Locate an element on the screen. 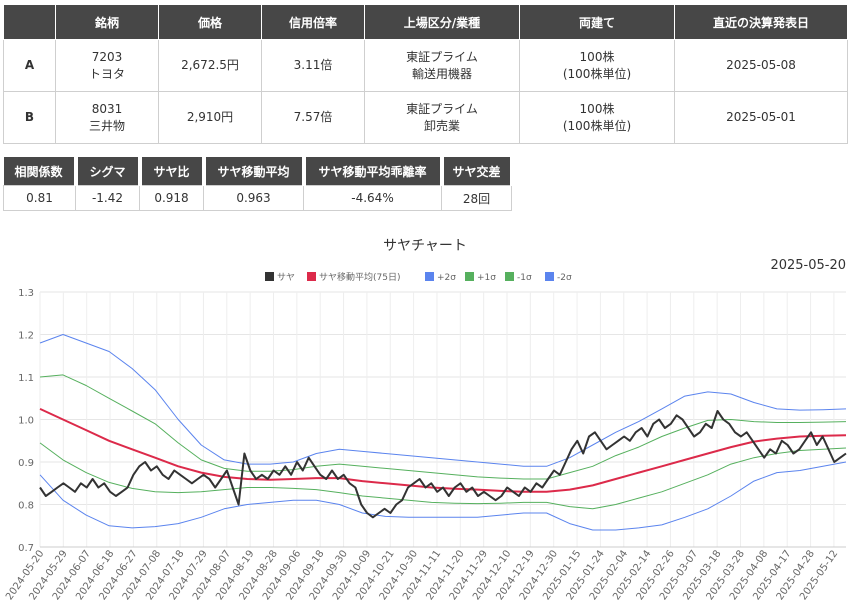 Image resolution: width=849 pixels, height=609 pixels. sector: 卸売業 is located at coordinates (441, 125).